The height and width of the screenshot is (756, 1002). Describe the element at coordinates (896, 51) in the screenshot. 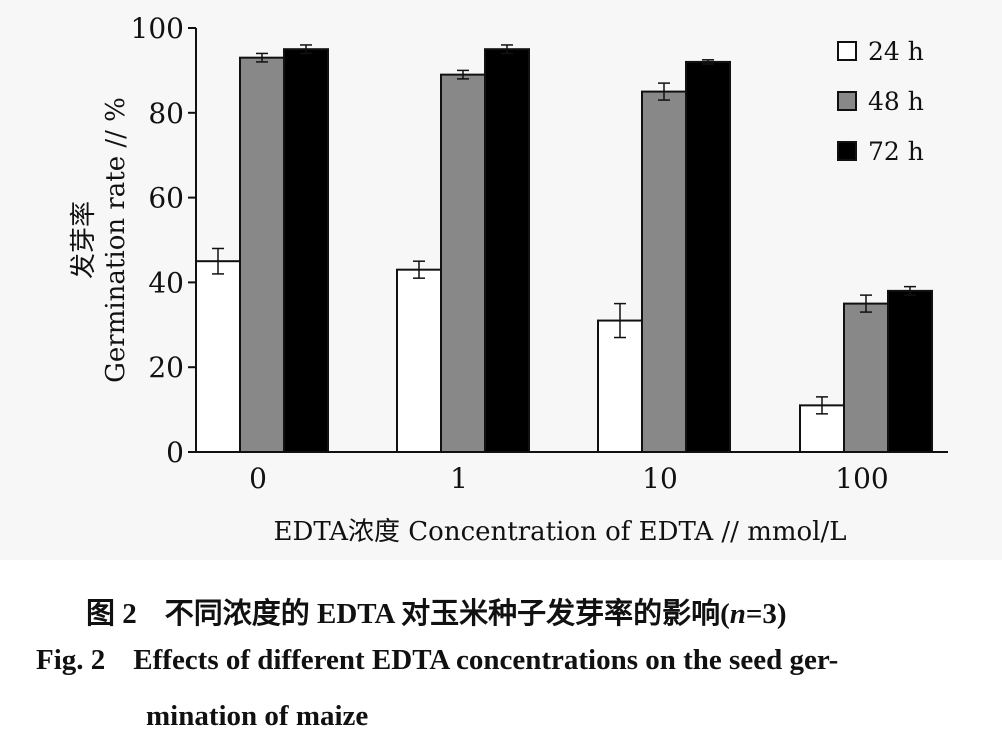

I see `legend-label: 24 h` at that location.